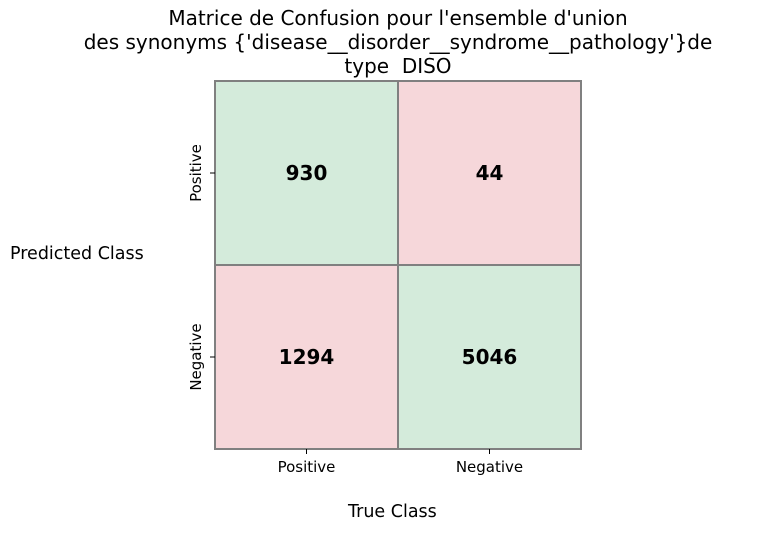 The height and width of the screenshot is (533, 771). Describe the element at coordinates (196, 173) in the screenshot. I see `y-tick-label-0: Positive` at that location.